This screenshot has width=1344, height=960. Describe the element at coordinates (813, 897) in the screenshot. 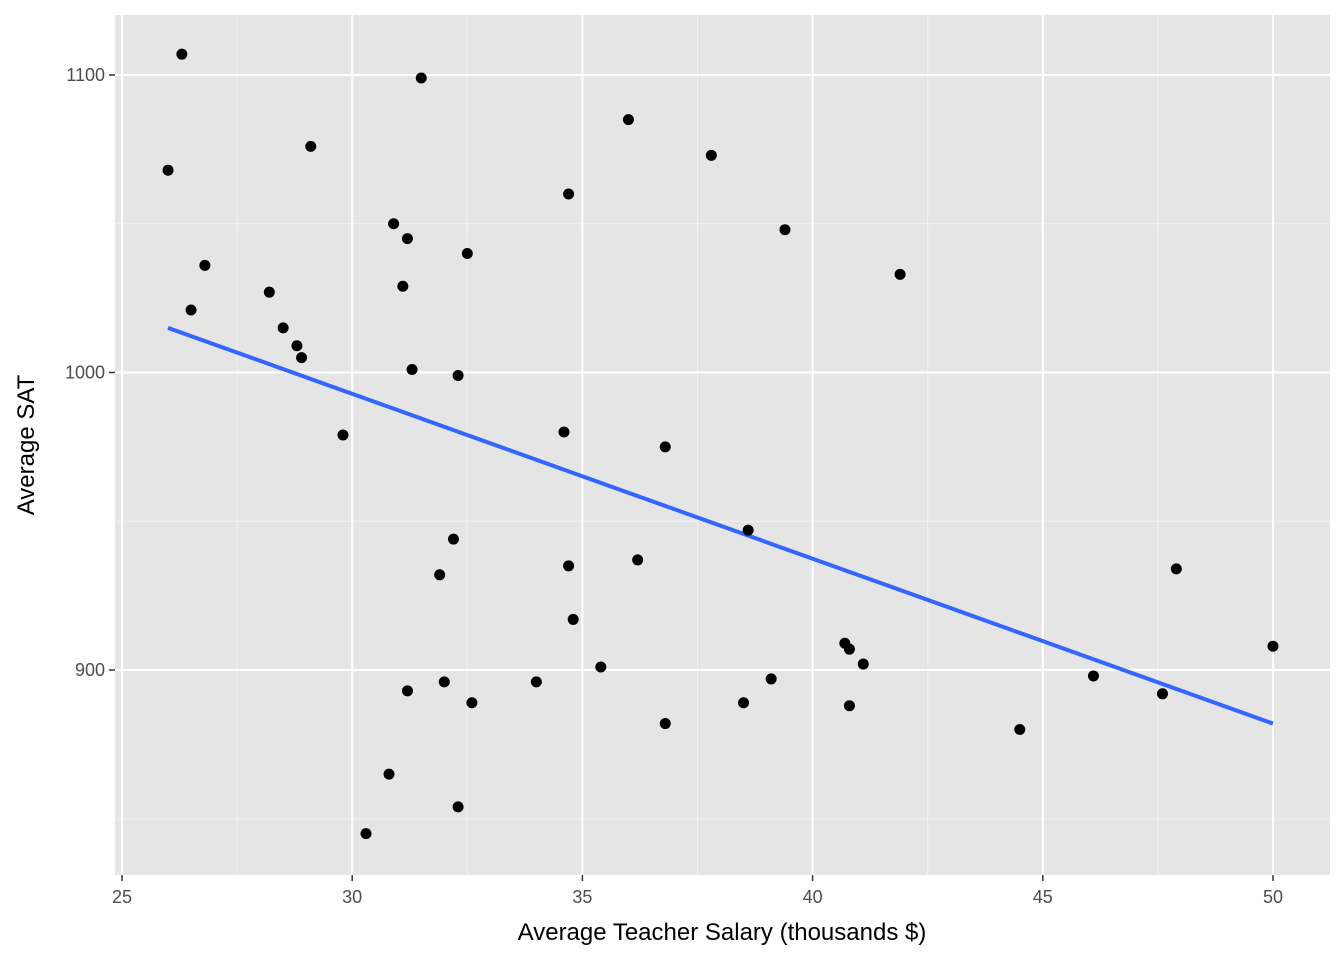

I see `x-tick-label: 40` at that location.